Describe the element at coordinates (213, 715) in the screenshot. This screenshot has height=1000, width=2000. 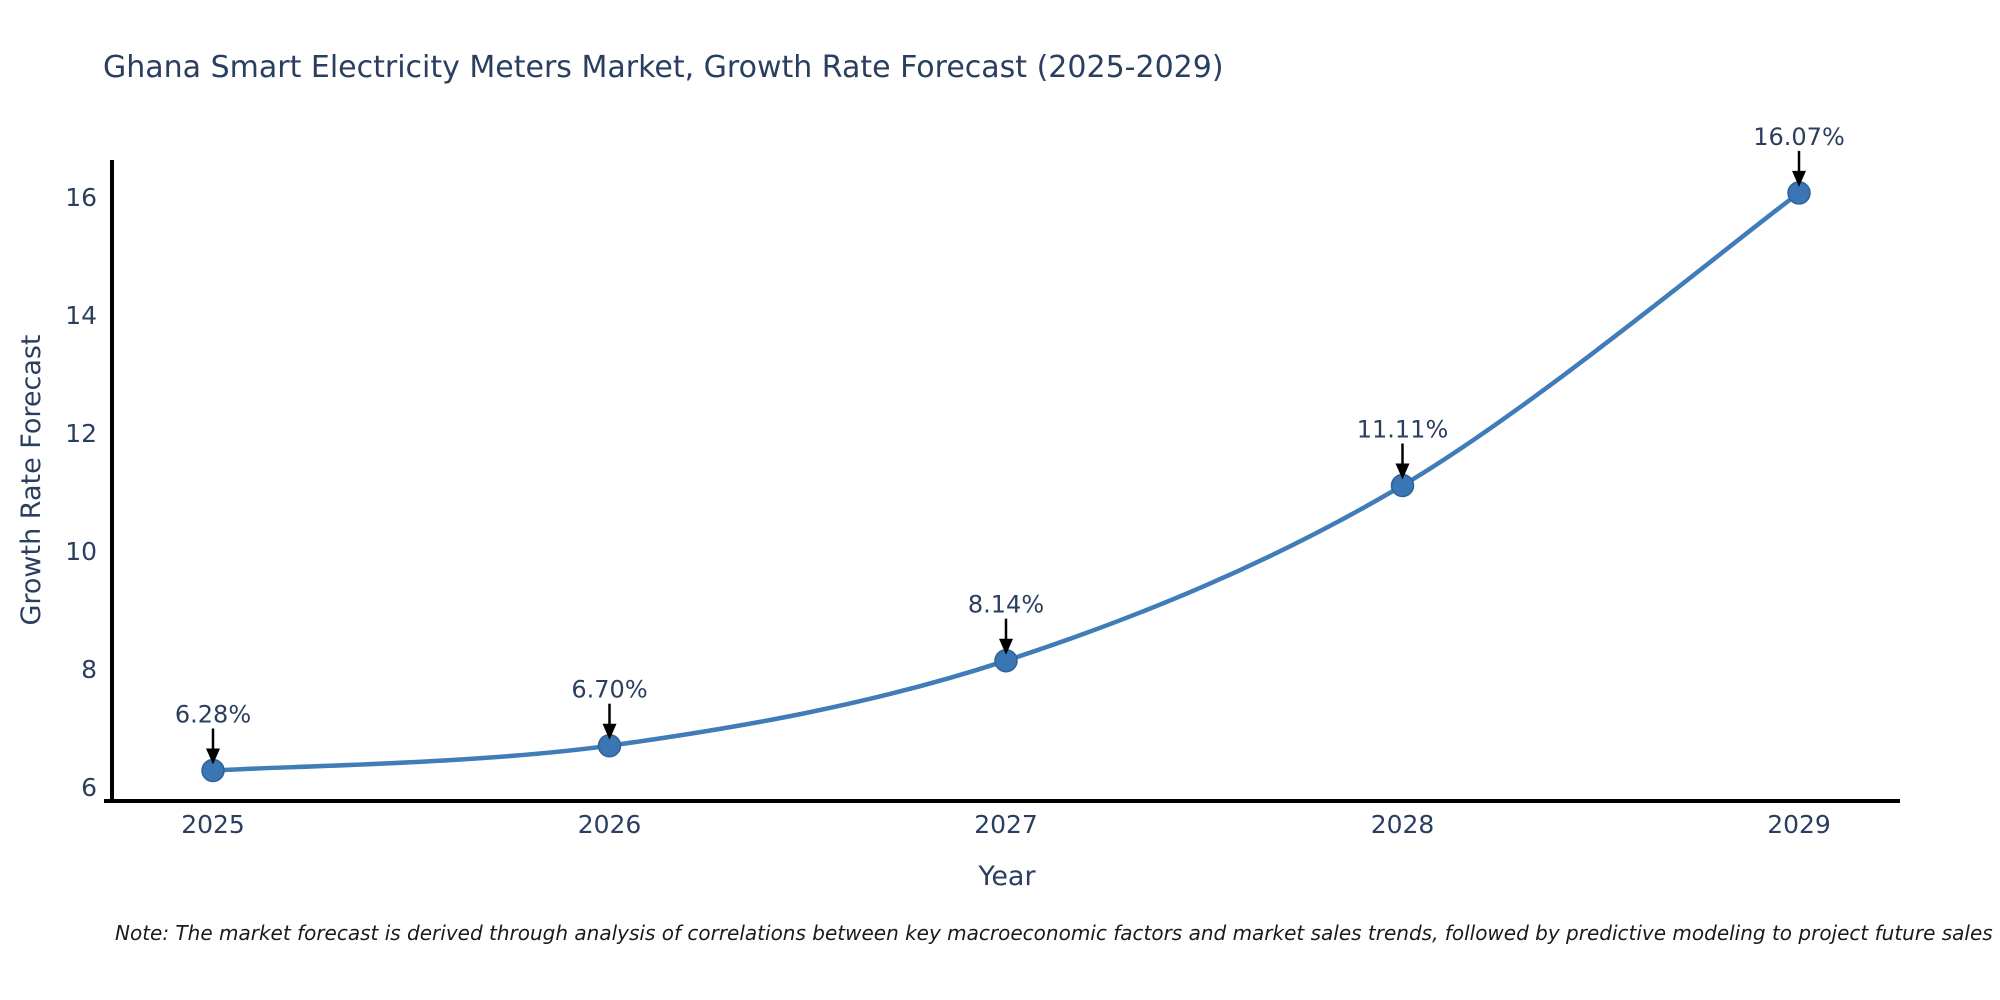
I see `annotation-value-label: 6.28%` at that location.